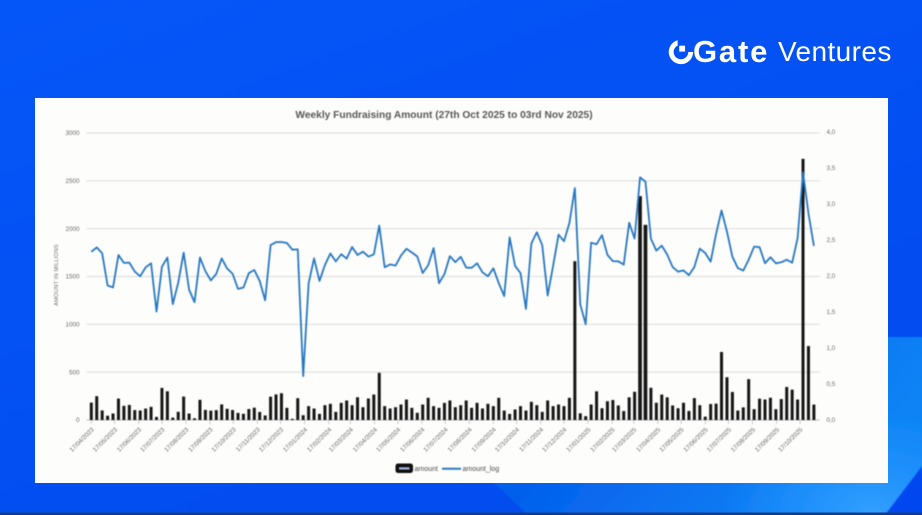 The width and height of the screenshot is (922, 515). What do you see at coordinates (296, 440) in the screenshot?
I see `svg-text: 17/01/2024` at bounding box center [296, 440].